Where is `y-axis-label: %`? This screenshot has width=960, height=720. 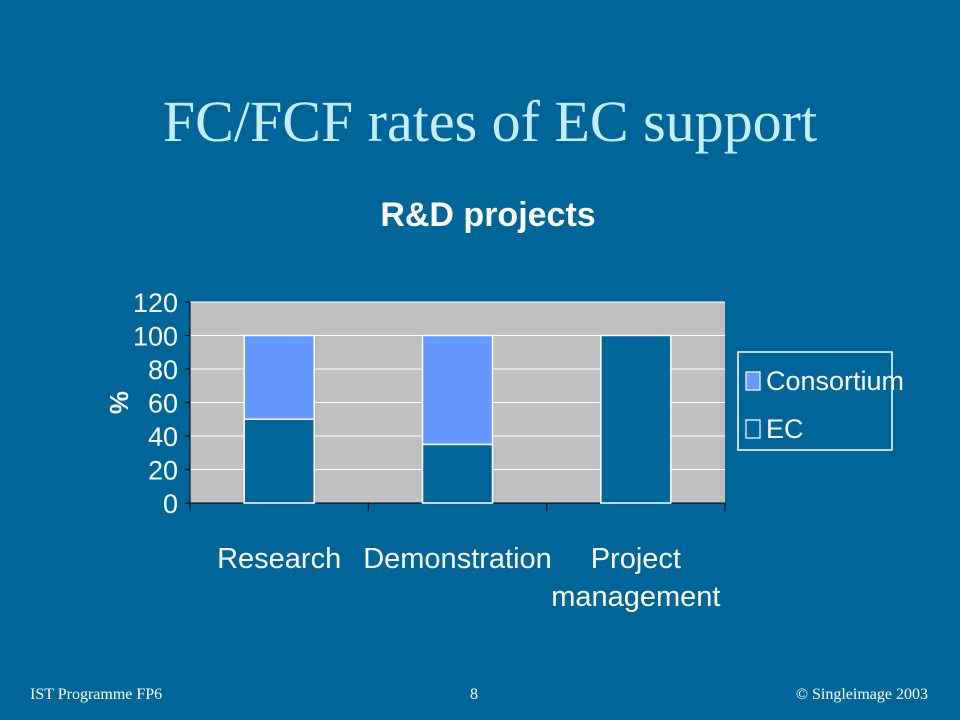
y-axis-label: % is located at coordinates (119, 402).